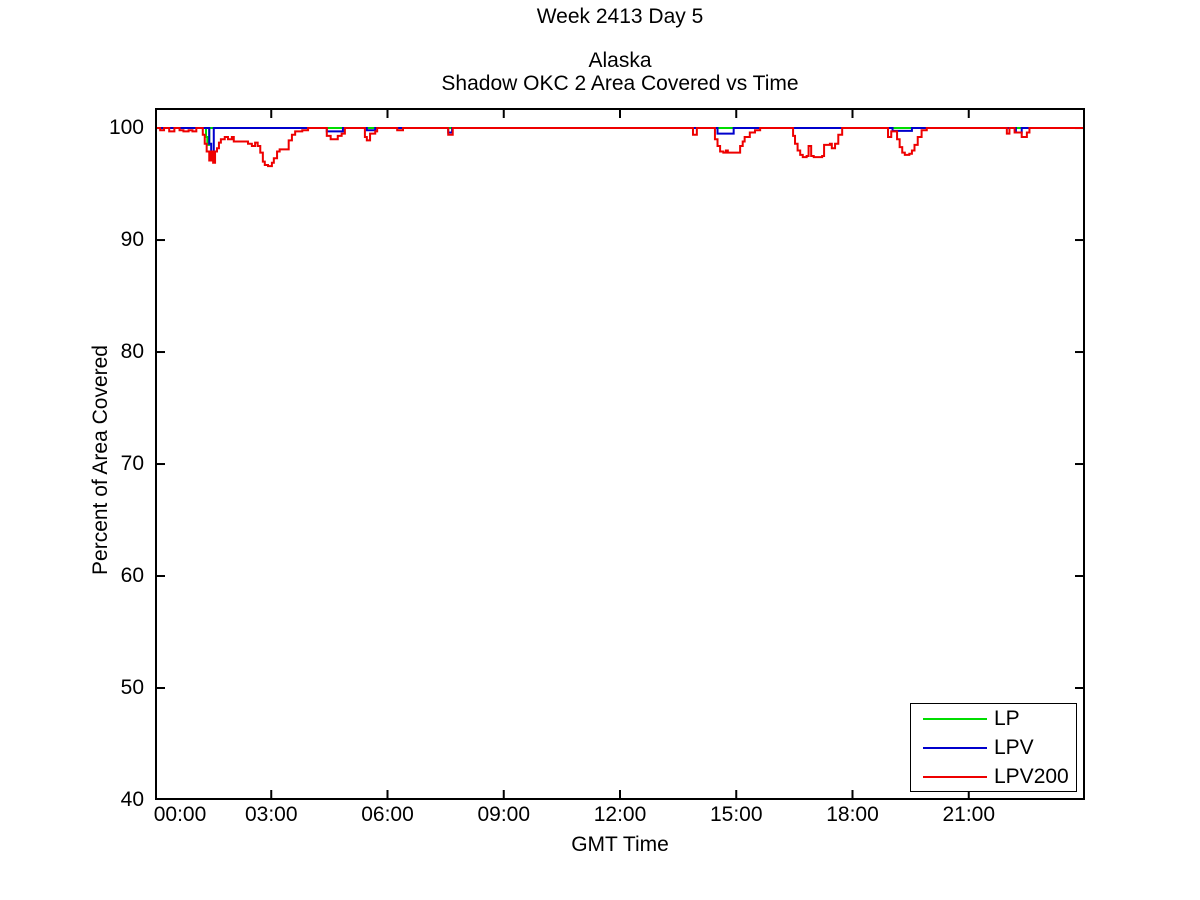 This screenshot has height=900, width=1200. What do you see at coordinates (736, 814) in the screenshot?
I see `x-tick-label-1500: 15:00` at bounding box center [736, 814].